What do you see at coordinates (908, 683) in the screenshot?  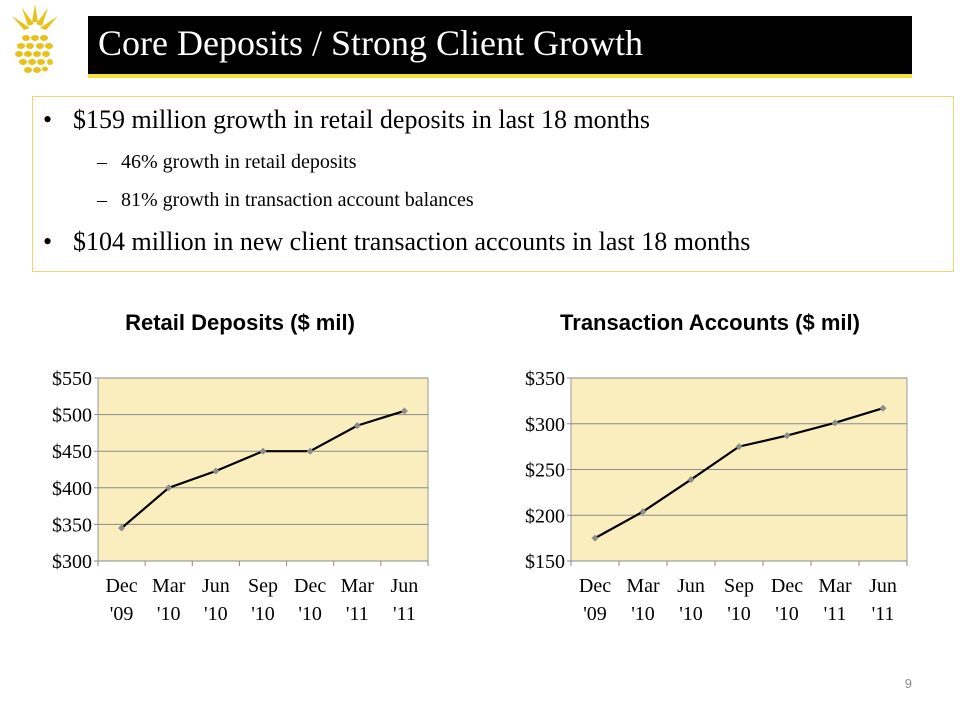 I see `page-number: 9` at bounding box center [908, 683].